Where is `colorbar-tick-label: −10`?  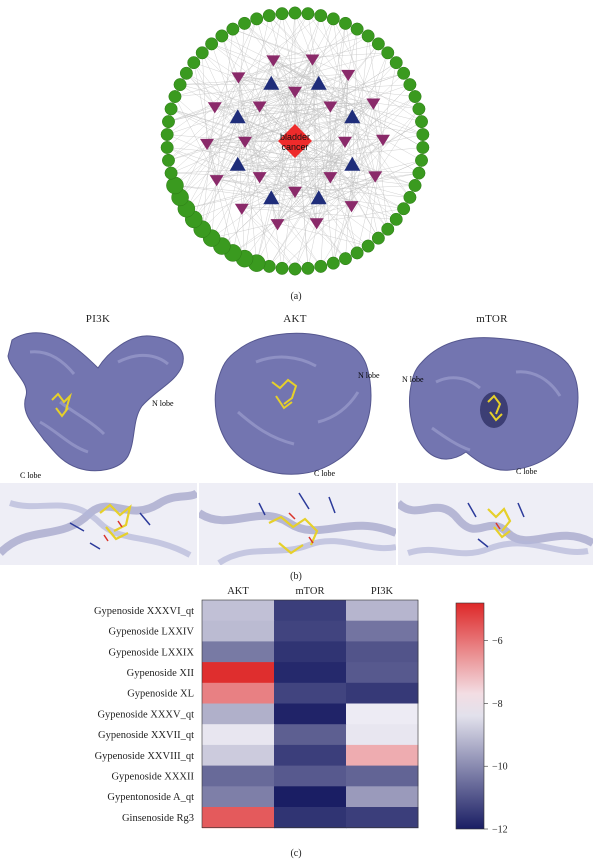 colorbar-tick-label: −10 is located at coordinates (500, 767).